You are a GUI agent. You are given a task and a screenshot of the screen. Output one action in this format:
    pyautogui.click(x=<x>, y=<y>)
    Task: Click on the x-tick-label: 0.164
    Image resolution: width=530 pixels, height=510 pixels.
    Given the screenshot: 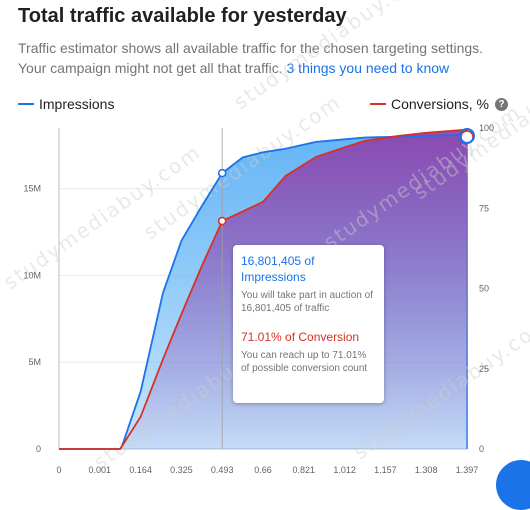 What is the action you would take?
    pyautogui.click(x=140, y=470)
    